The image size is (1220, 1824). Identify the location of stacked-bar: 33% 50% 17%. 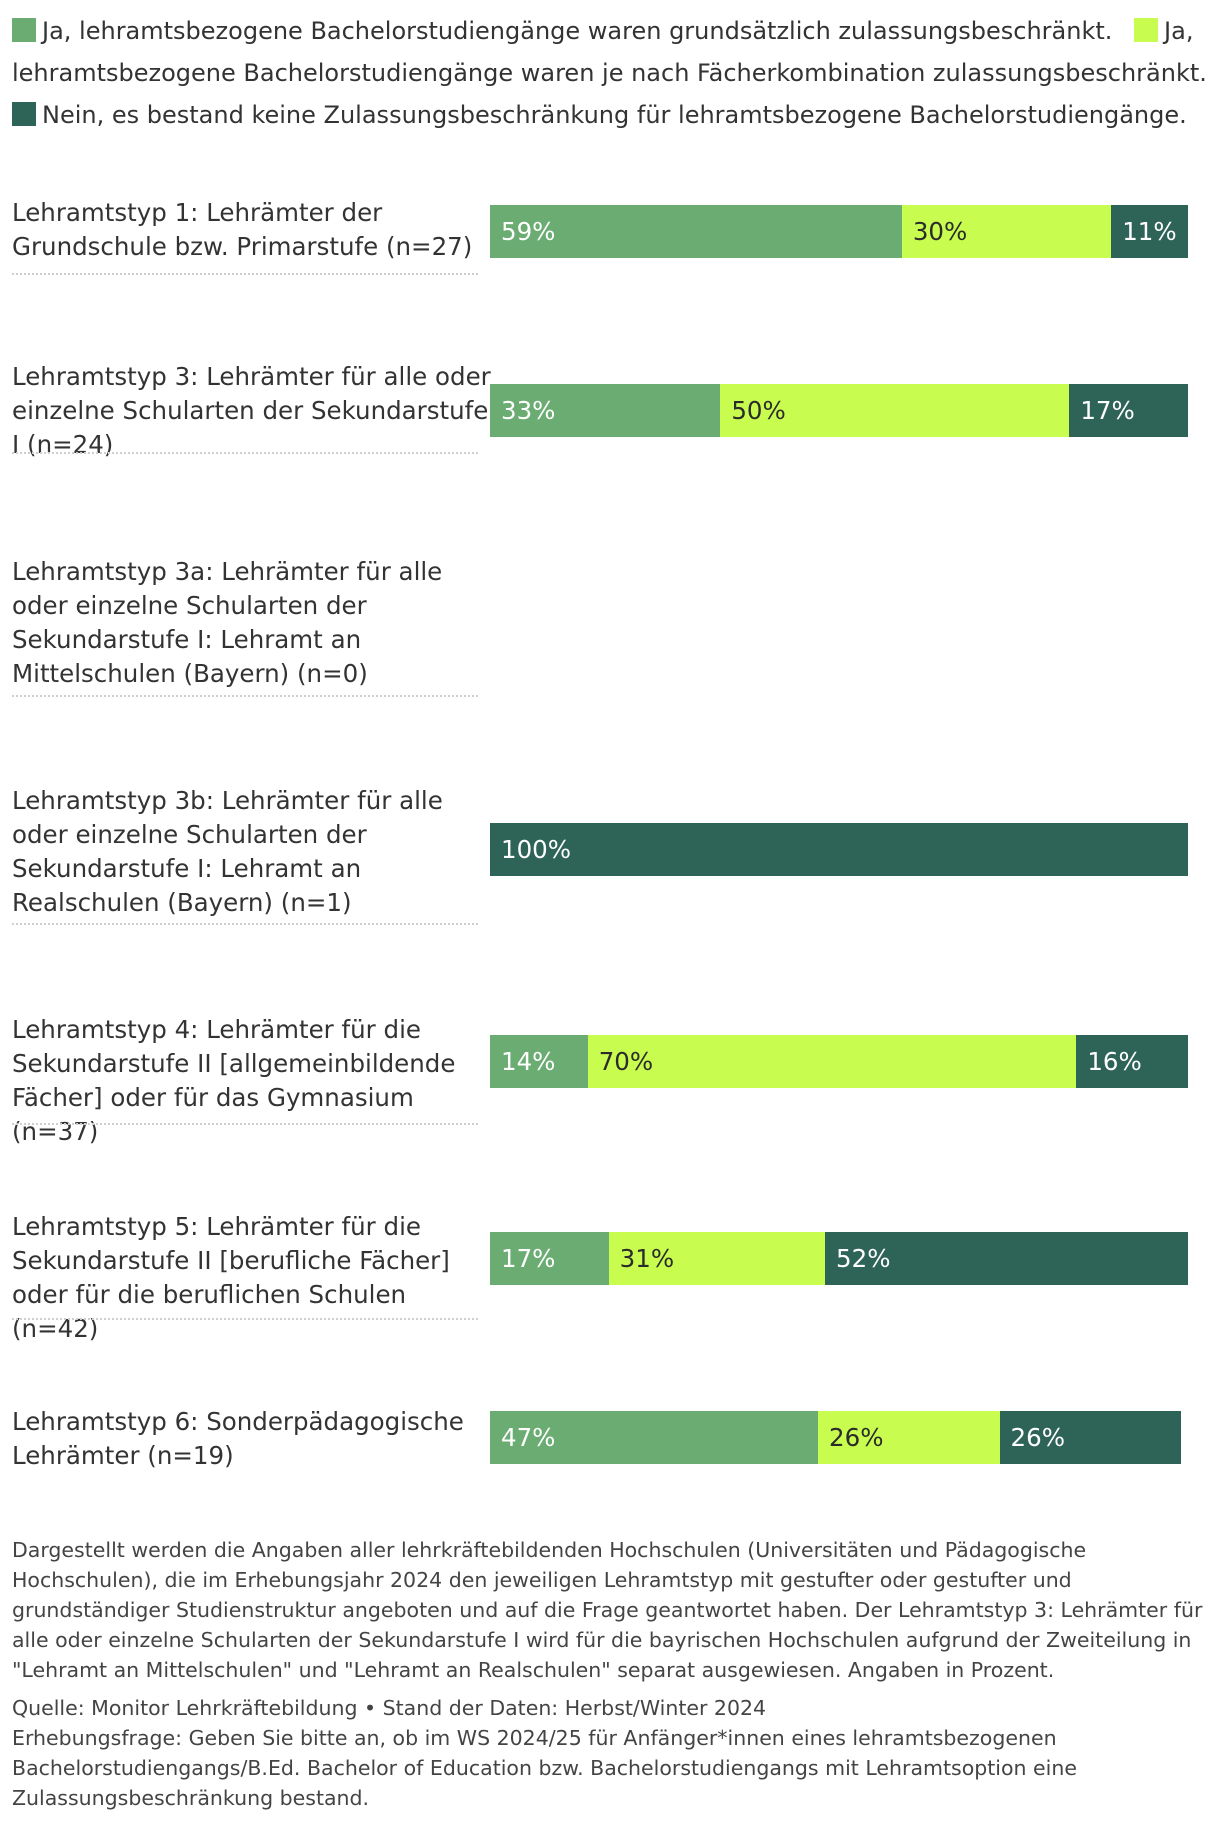
(839, 410).